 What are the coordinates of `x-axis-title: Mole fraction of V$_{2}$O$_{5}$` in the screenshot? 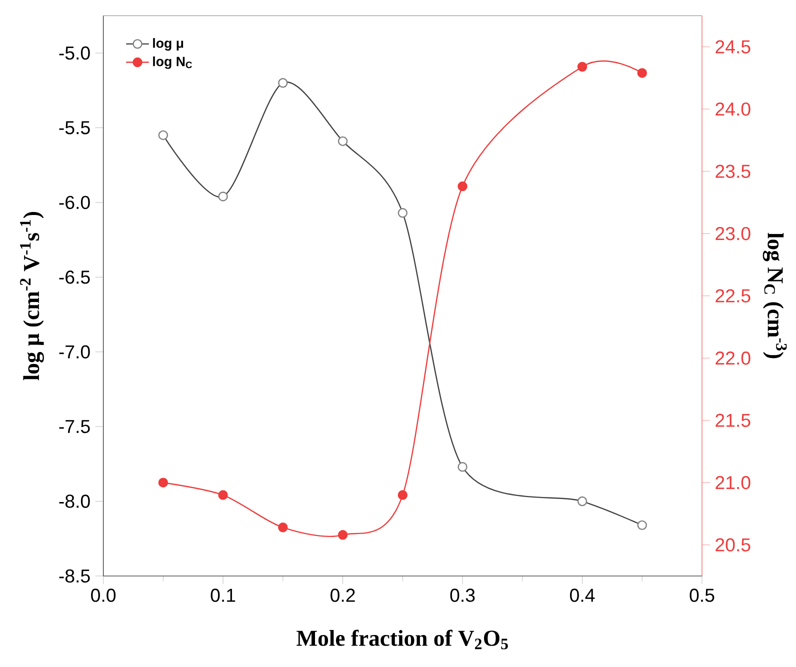 It's located at (402, 640).